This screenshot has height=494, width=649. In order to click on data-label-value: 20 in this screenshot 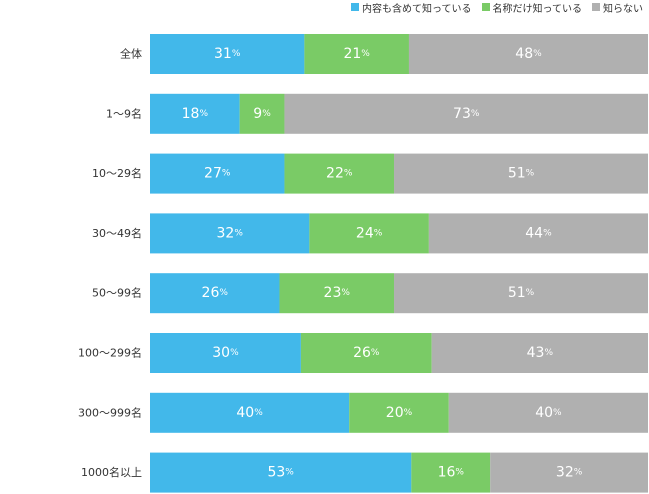, I will do `click(395, 413)`.